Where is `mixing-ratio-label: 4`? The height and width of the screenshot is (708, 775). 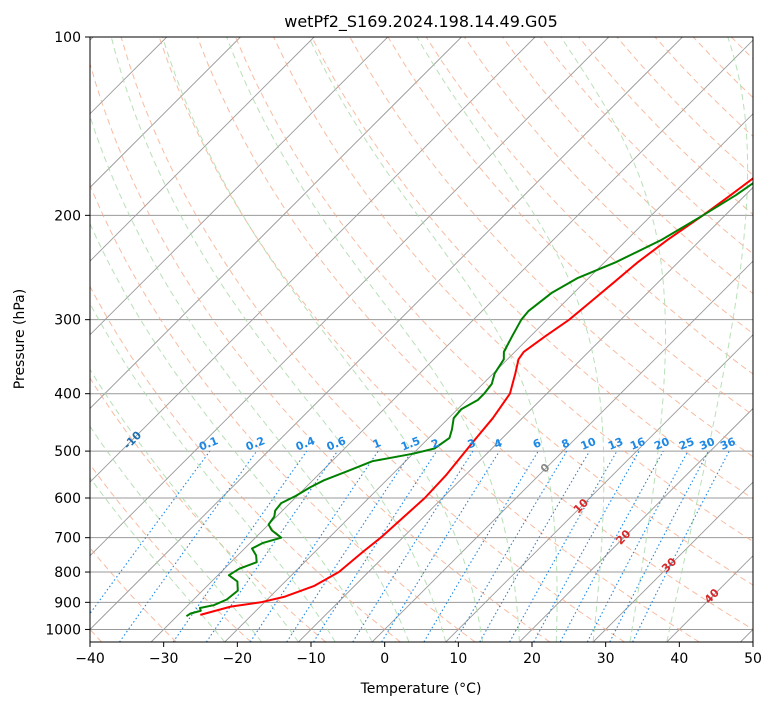
mixing-ratio-label: 4 is located at coordinates (498, 443).